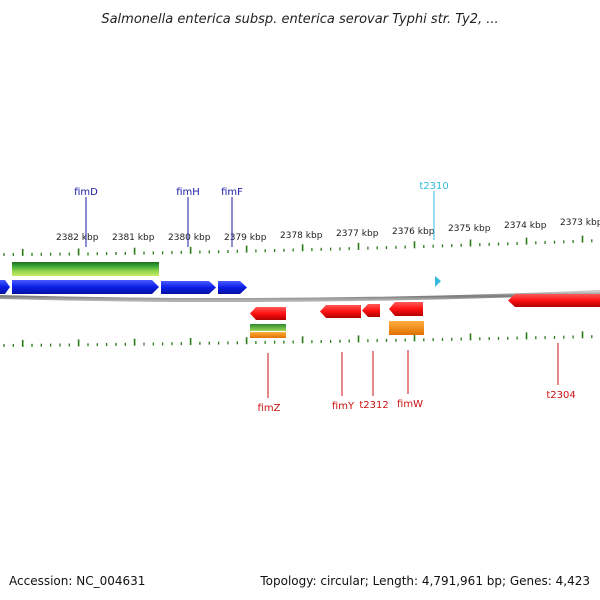  What do you see at coordinates (554, 300) in the screenshot?
I see `gene-arrow-t2304` at bounding box center [554, 300].